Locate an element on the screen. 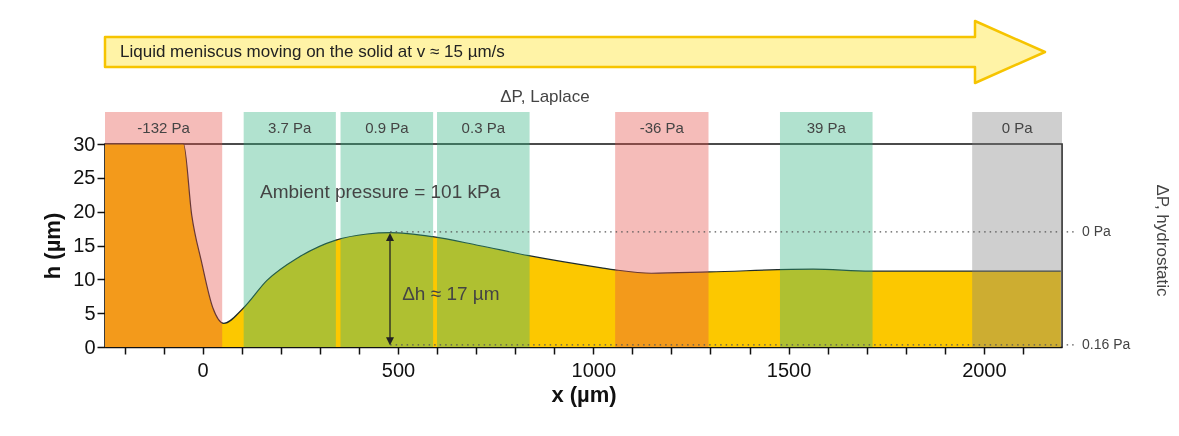 This screenshot has width=1179, height=436. y-tick-label: 5 is located at coordinates (90, 312).